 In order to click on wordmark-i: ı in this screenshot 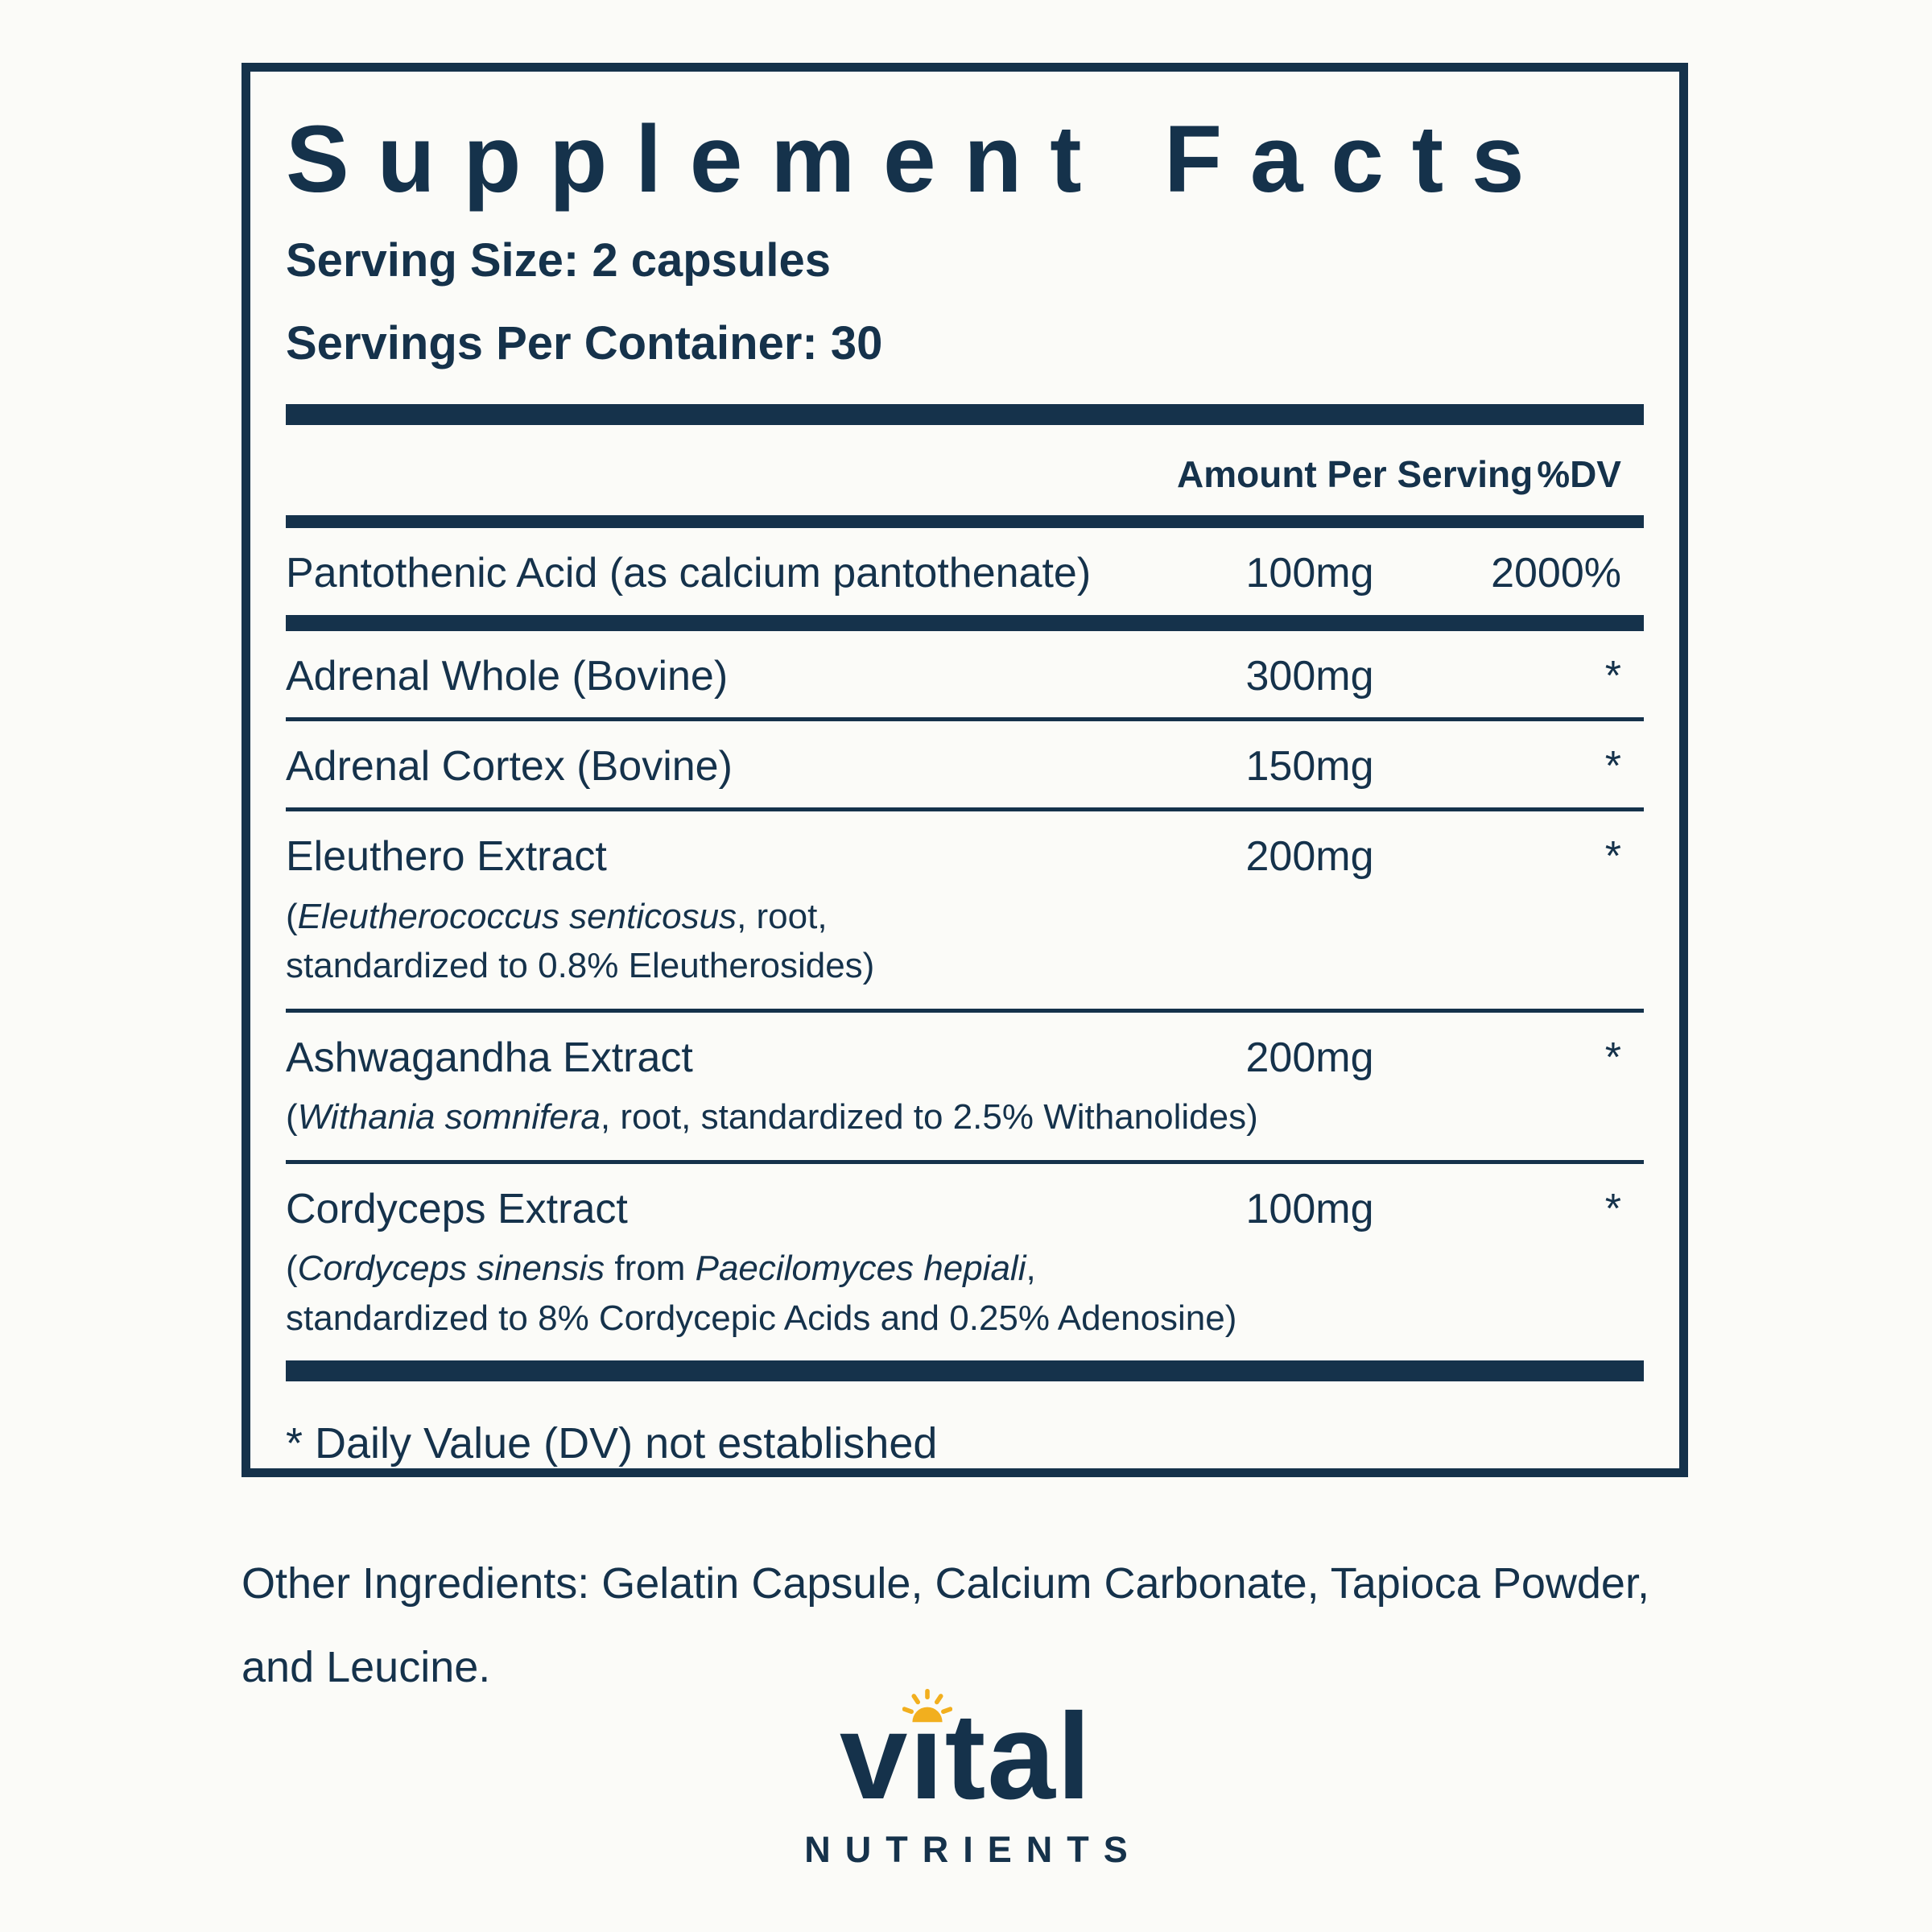, I will do `click(927, 1753)`.